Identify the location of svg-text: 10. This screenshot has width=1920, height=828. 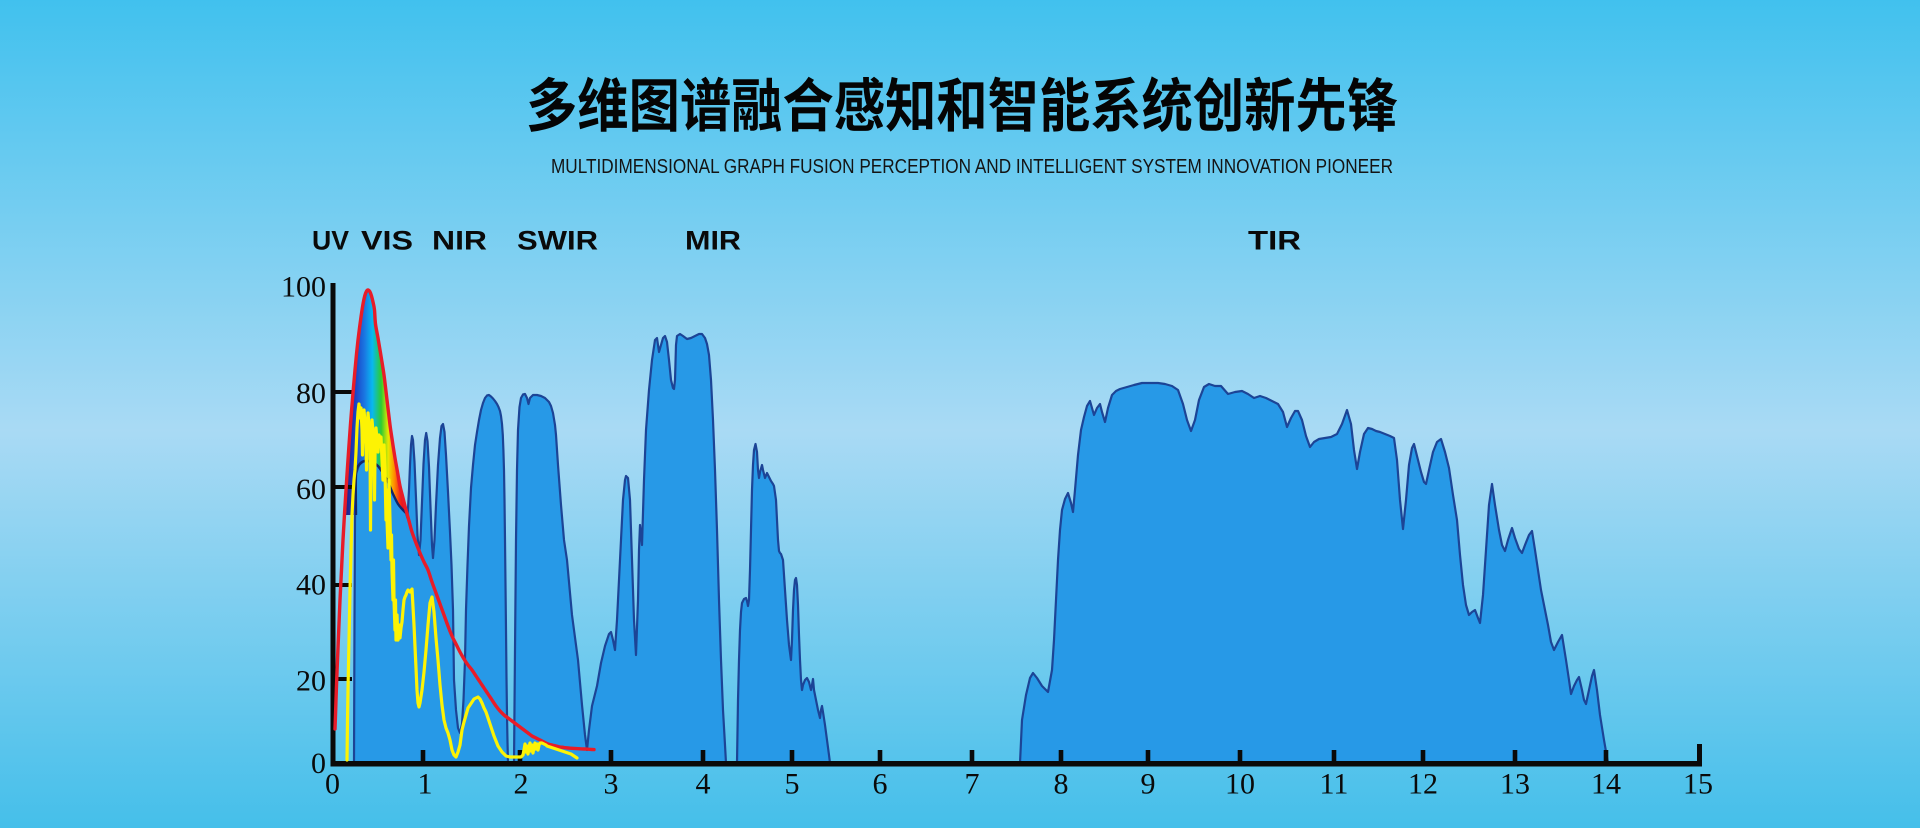
(1240, 784).